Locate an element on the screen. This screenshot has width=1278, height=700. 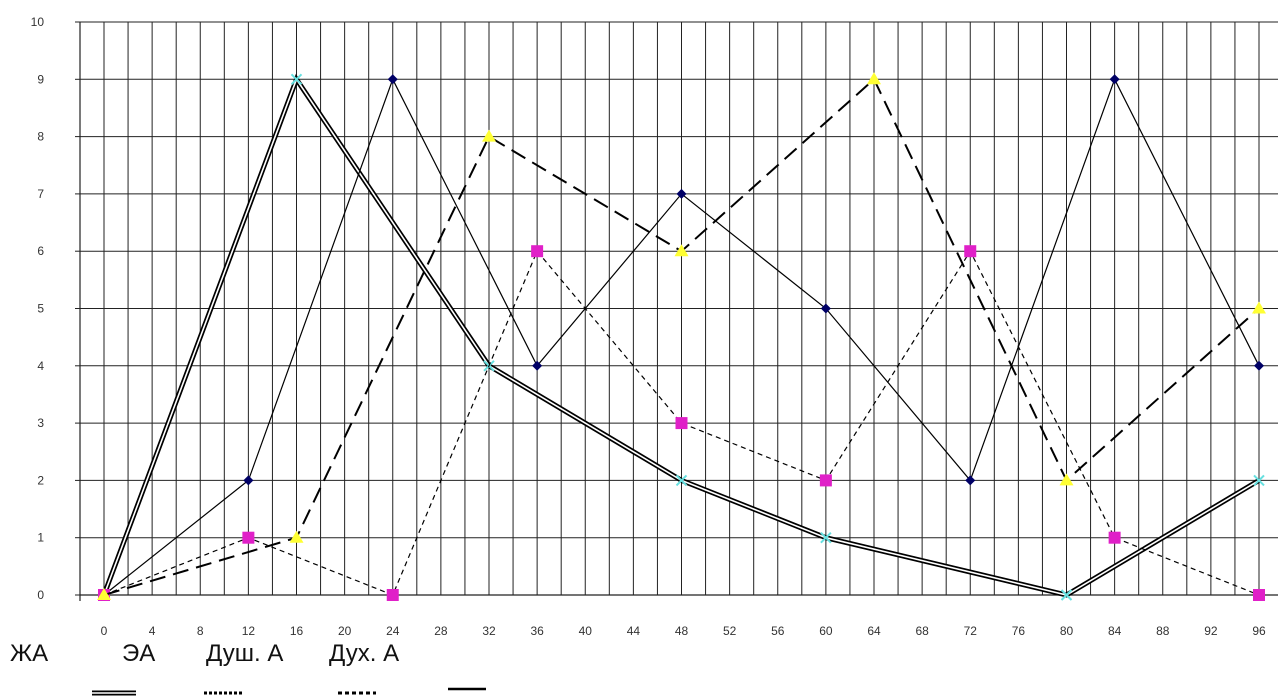
x-tick-label: 40 is located at coordinates (586, 631).